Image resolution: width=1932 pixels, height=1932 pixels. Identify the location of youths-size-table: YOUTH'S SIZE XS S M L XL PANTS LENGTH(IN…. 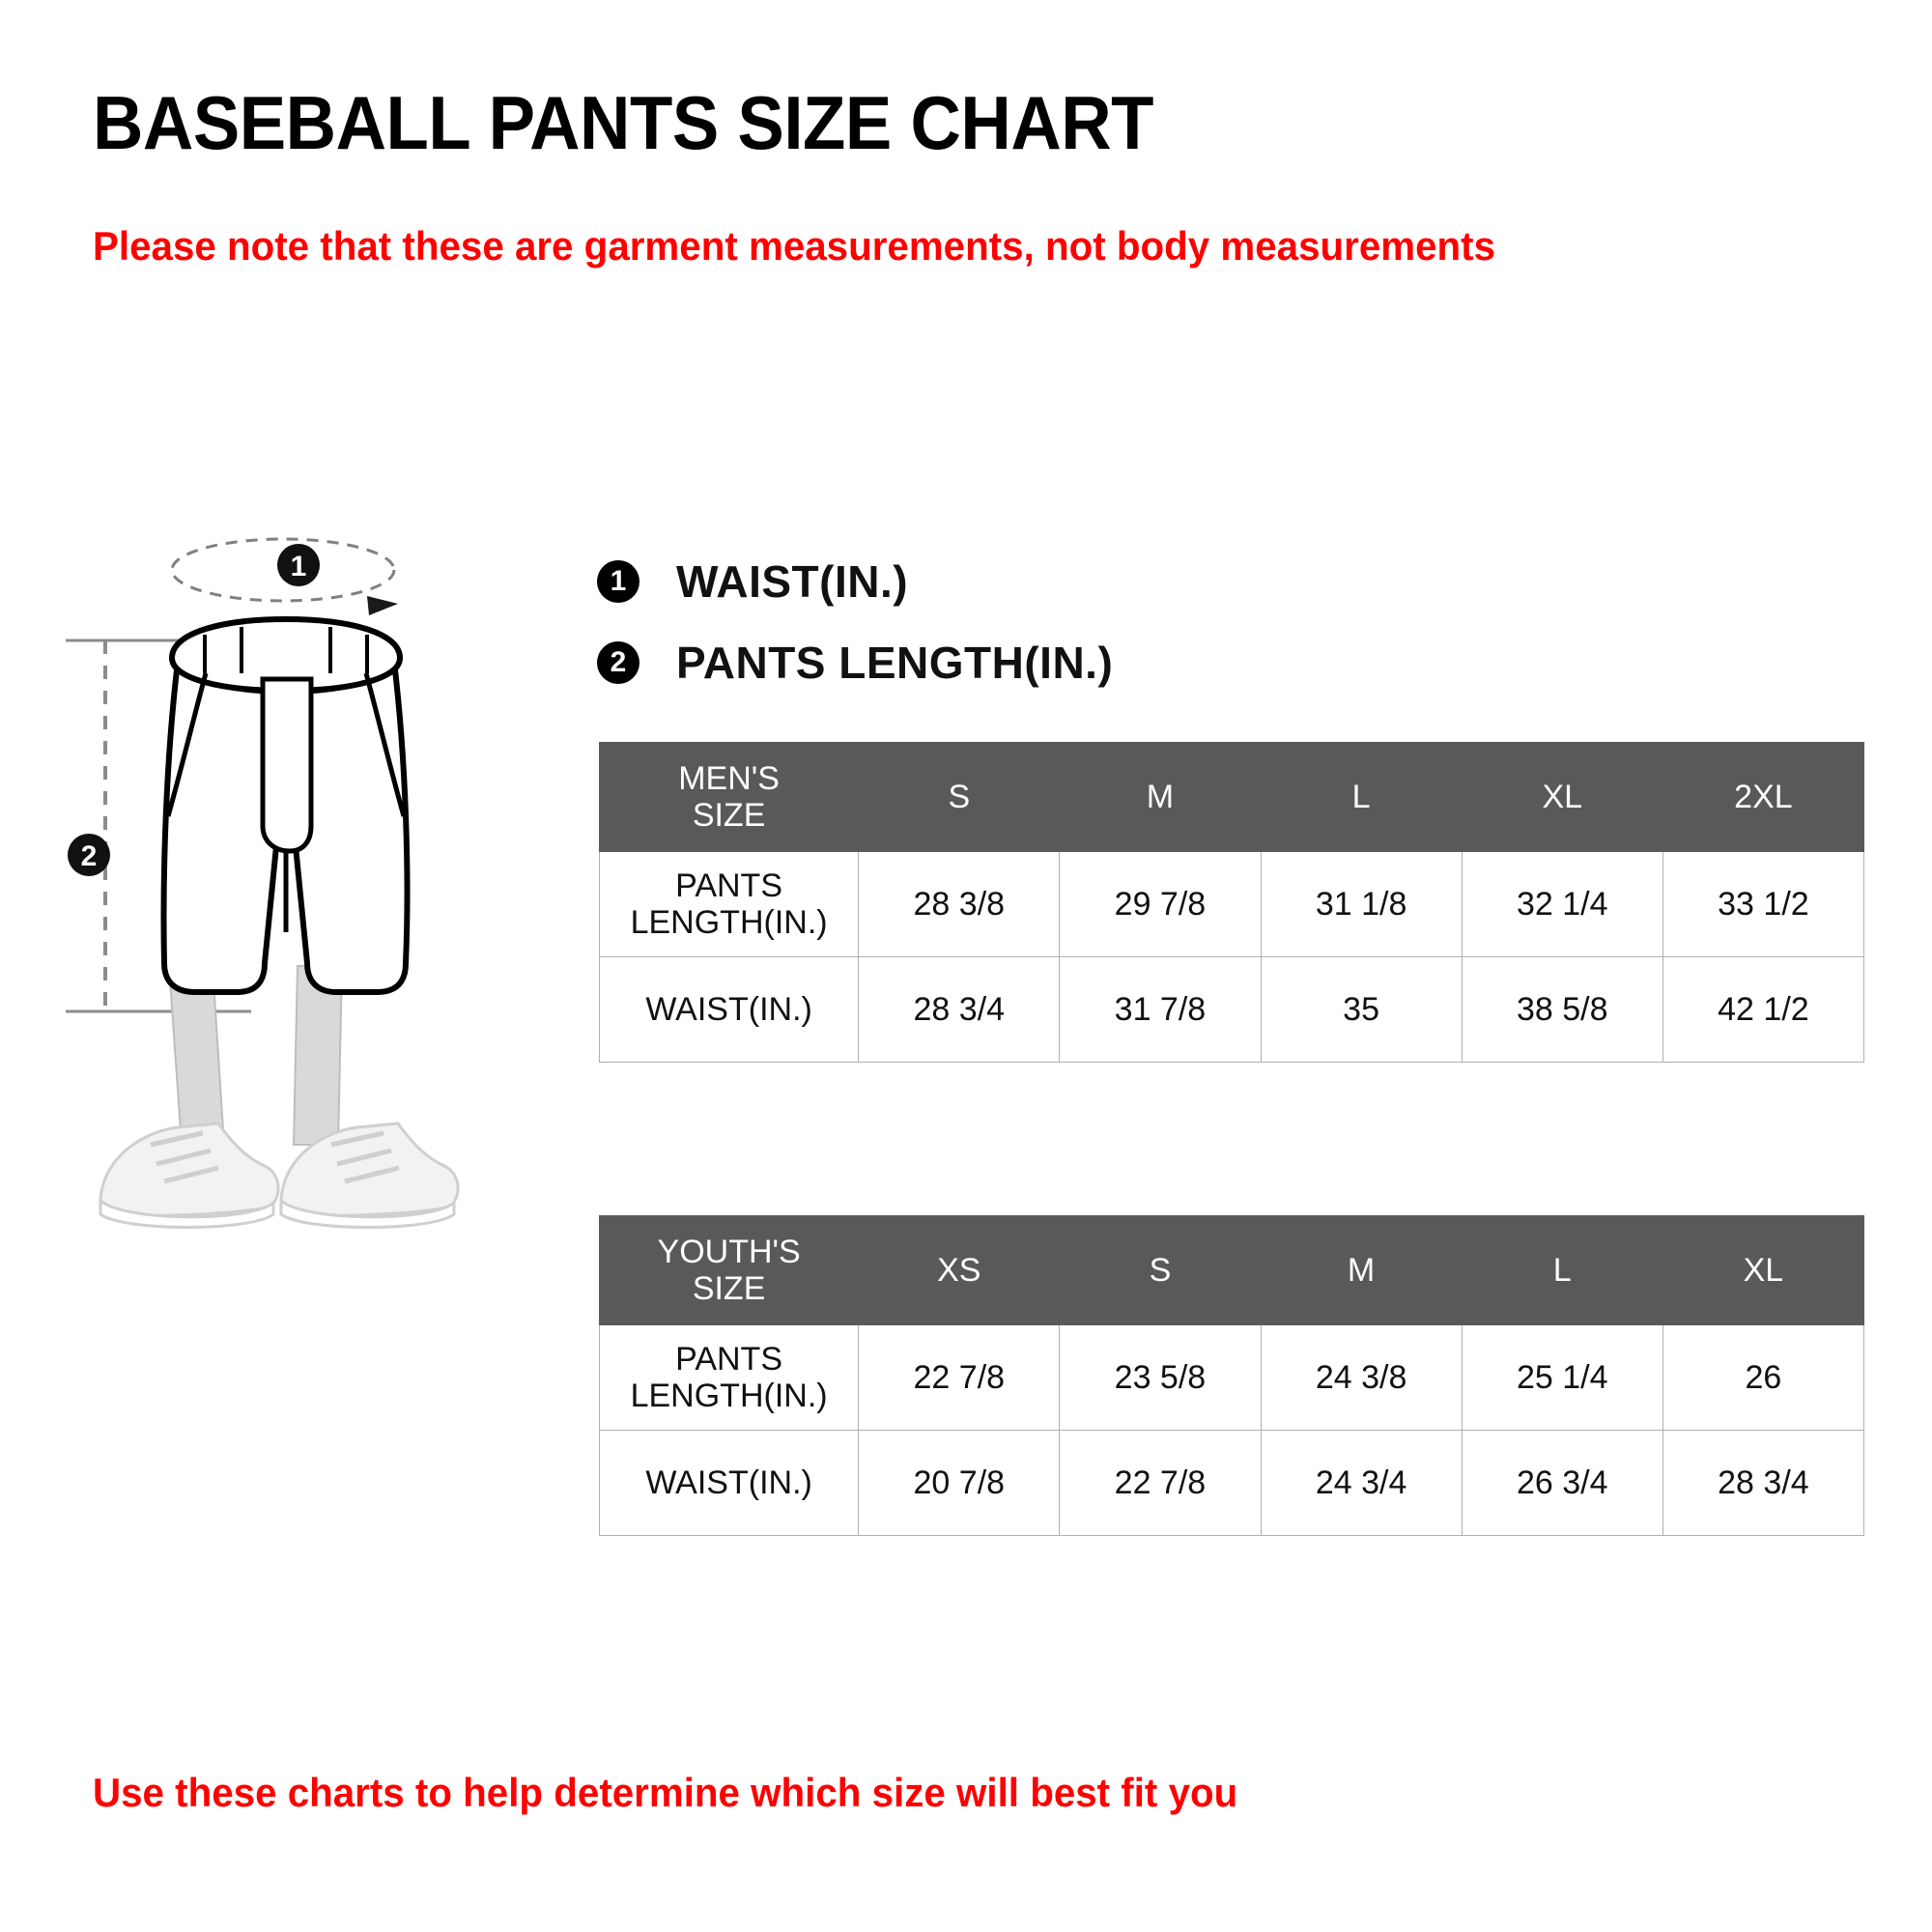
(1231, 1375).